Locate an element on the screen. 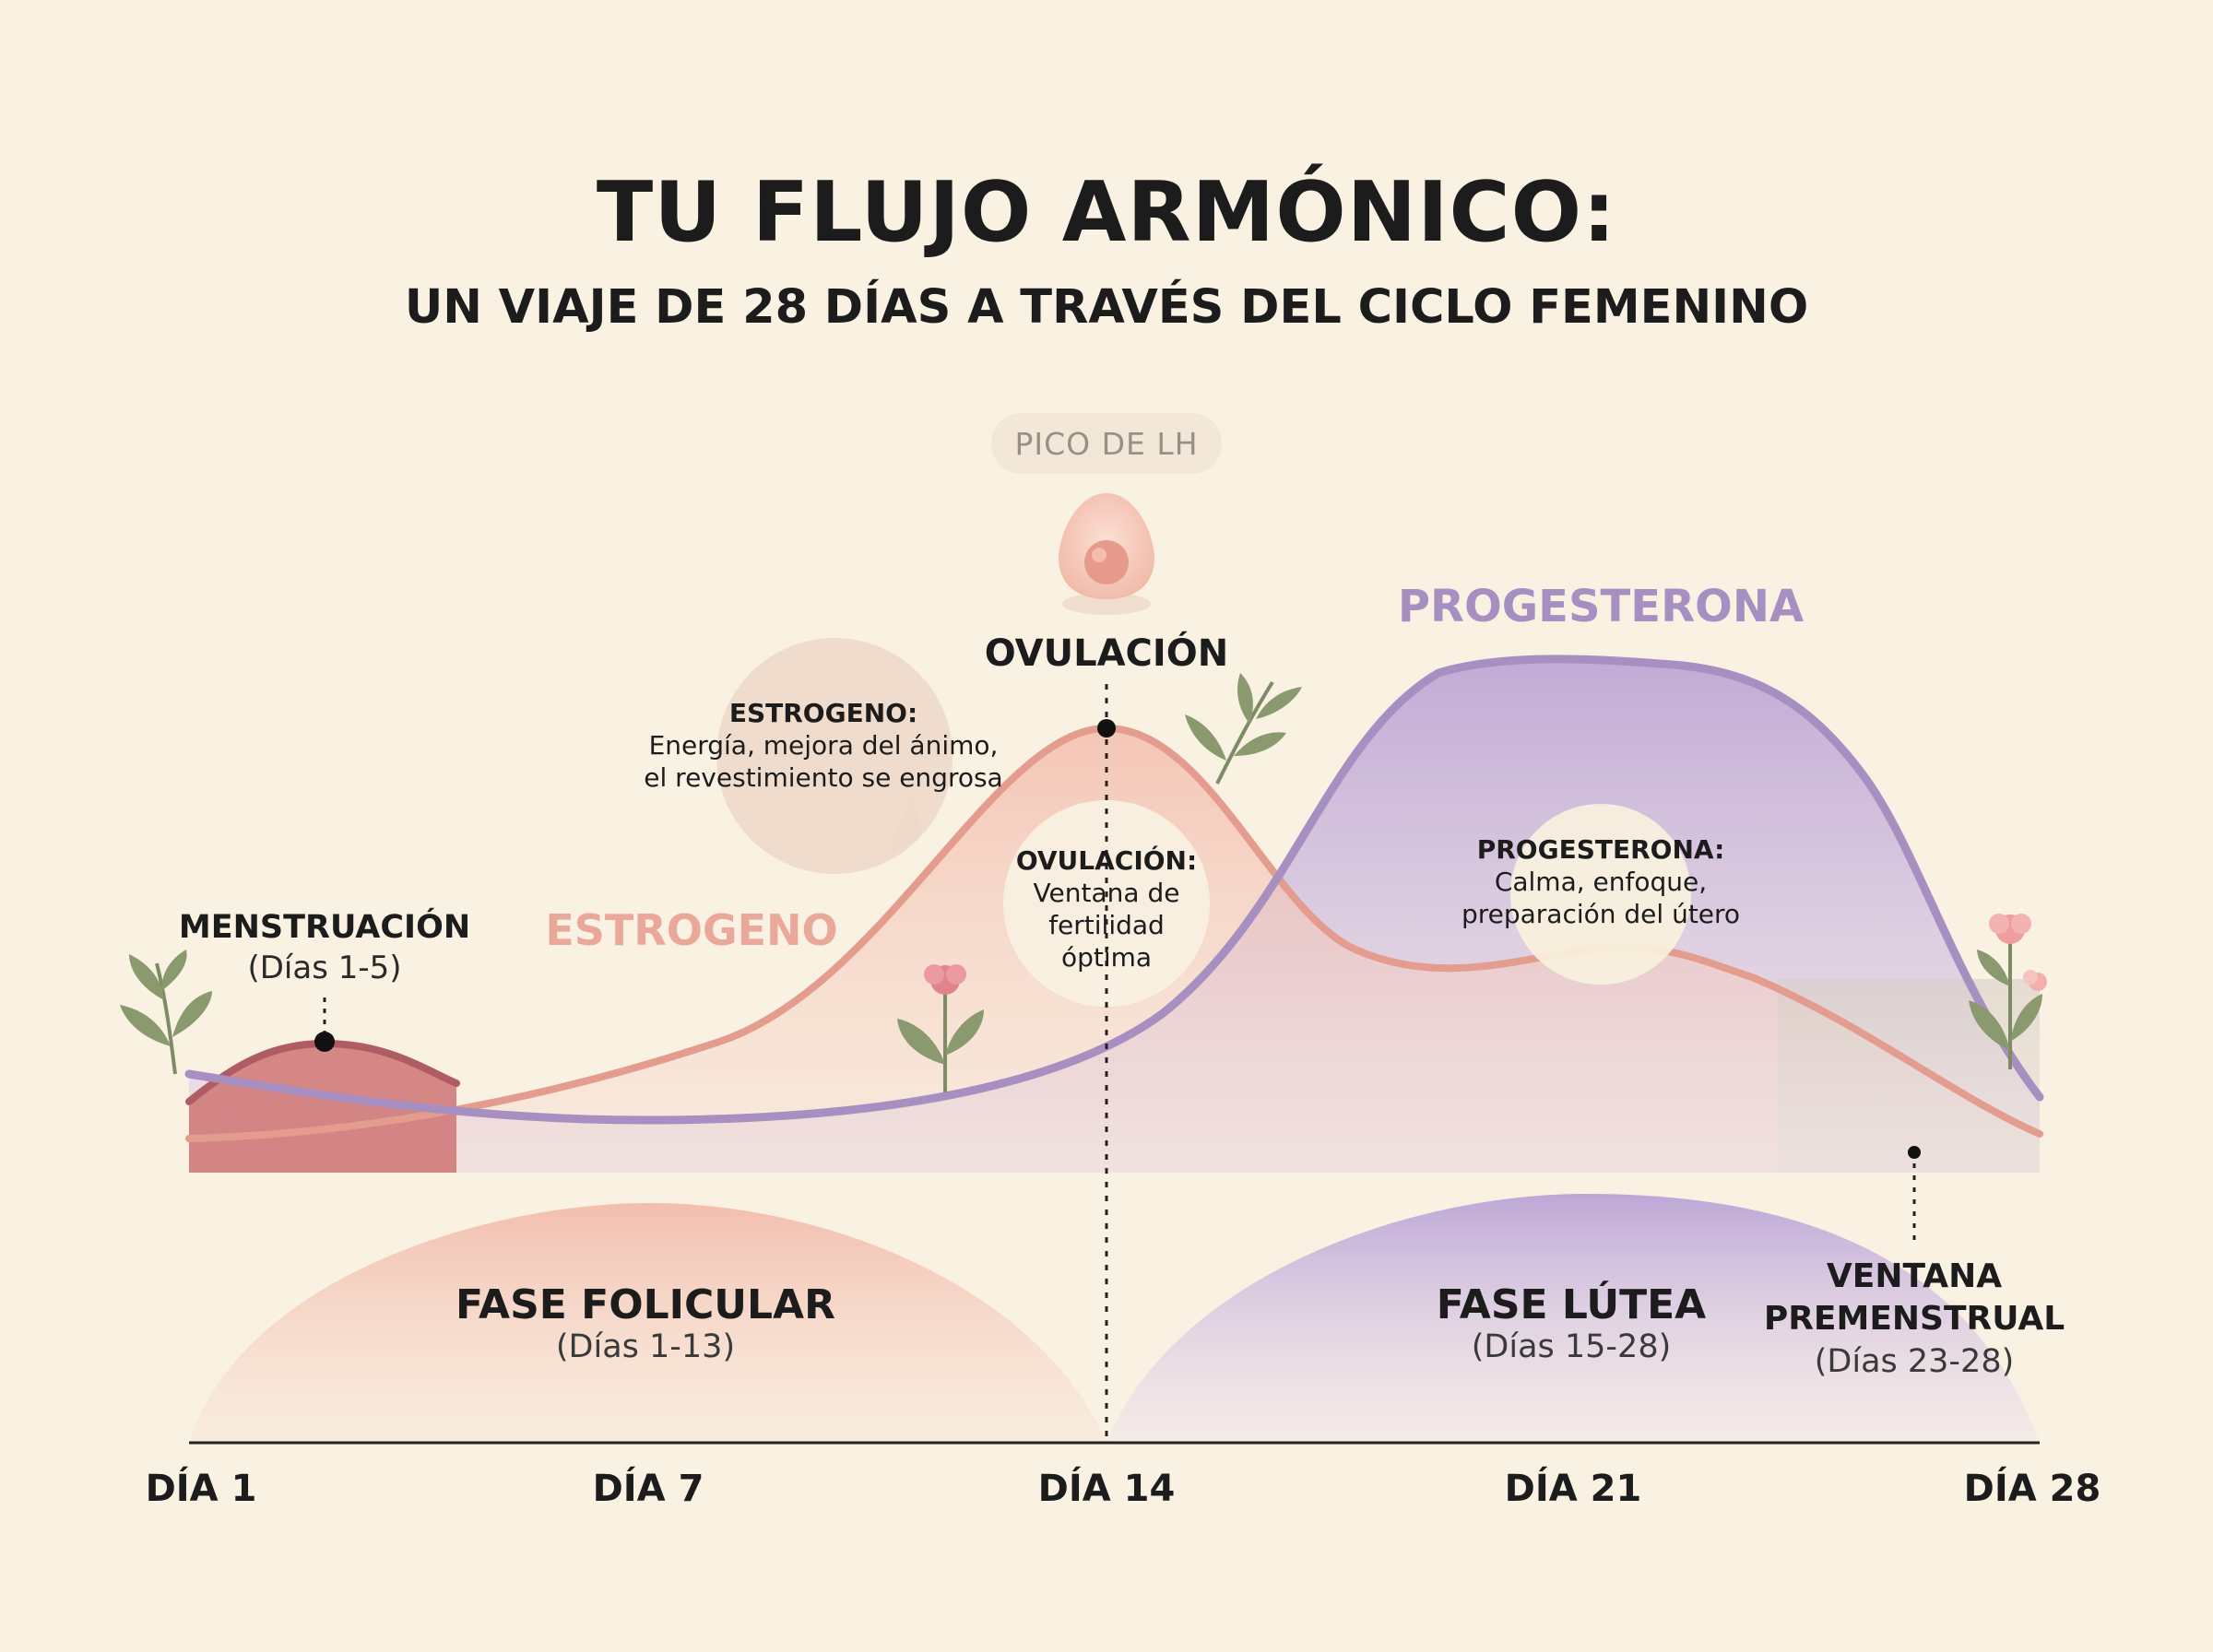  follicular-phase-dome is located at coordinates (647, 1323).